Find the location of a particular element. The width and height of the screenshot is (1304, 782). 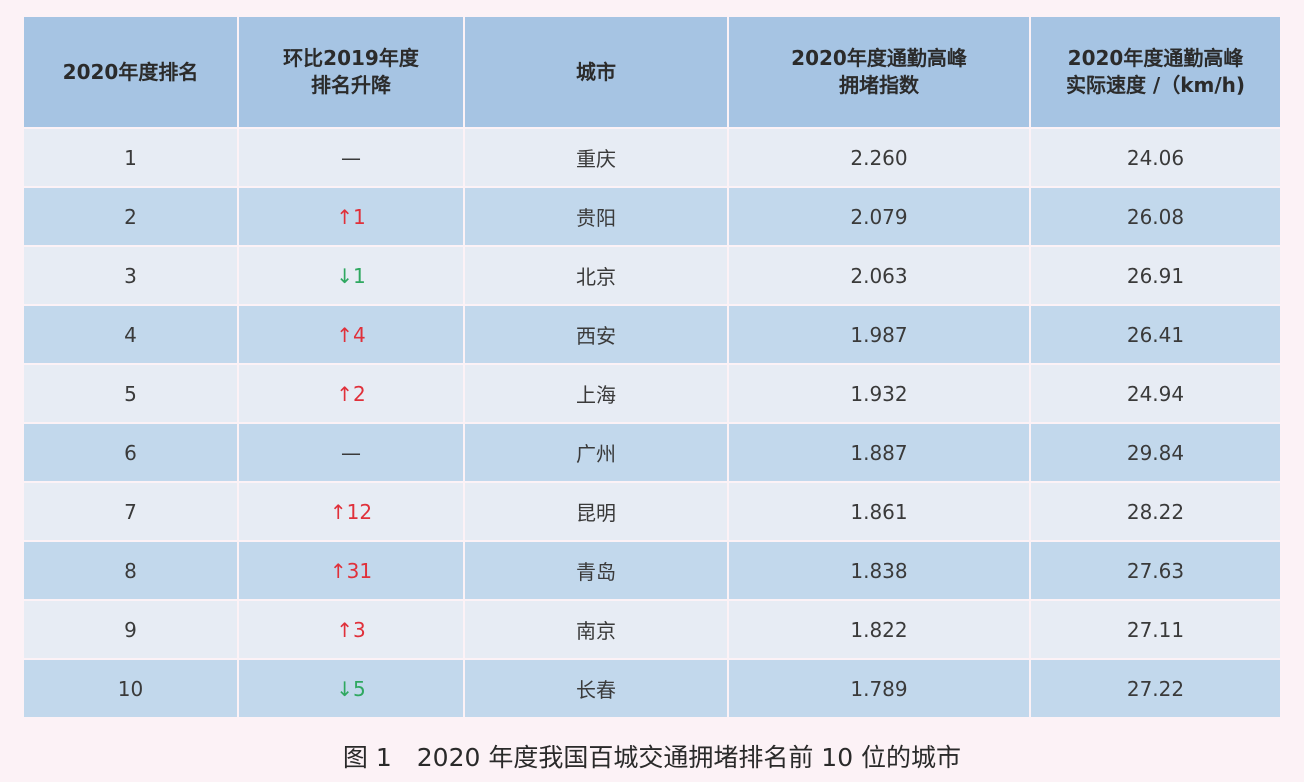

congestion-index-cell: 2.079 is located at coordinates (879, 217).